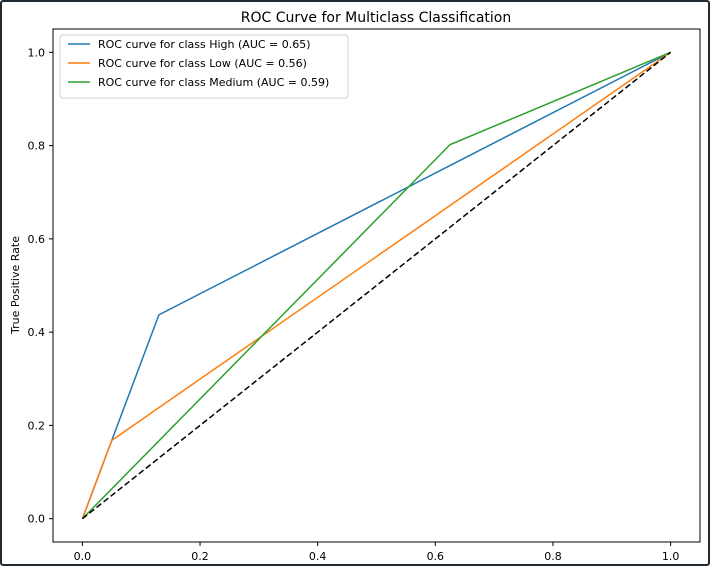 The image size is (710, 566). I want to click on legend-entry: ROC curve for class Medium (AUC = 0.59), so click(213, 82).